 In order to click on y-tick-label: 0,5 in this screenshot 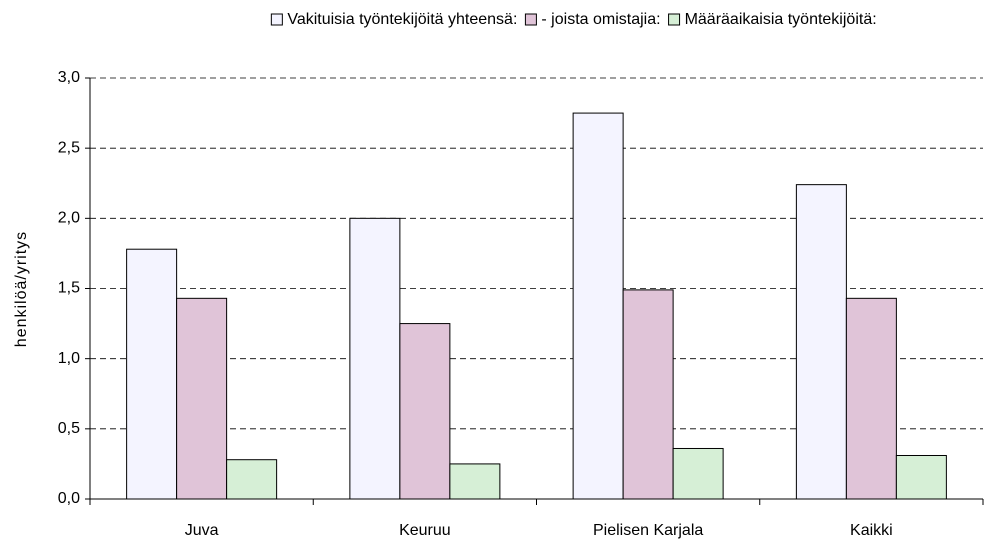, I will do `click(69, 428)`.